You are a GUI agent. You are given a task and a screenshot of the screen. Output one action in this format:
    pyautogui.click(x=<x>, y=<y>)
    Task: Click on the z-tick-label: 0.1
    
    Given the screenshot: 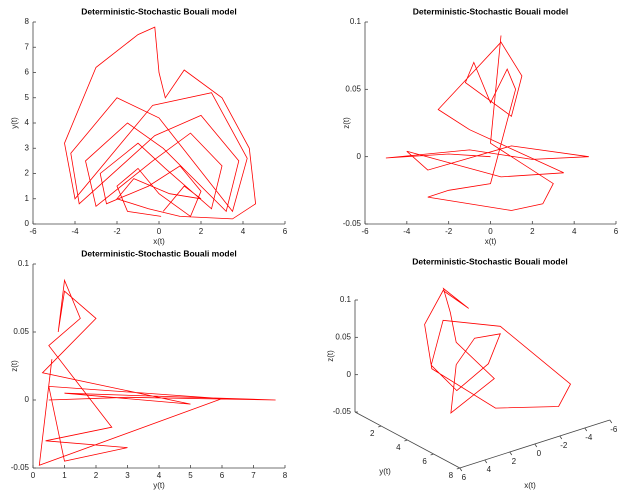 What is the action you would take?
    pyautogui.click(x=346, y=299)
    